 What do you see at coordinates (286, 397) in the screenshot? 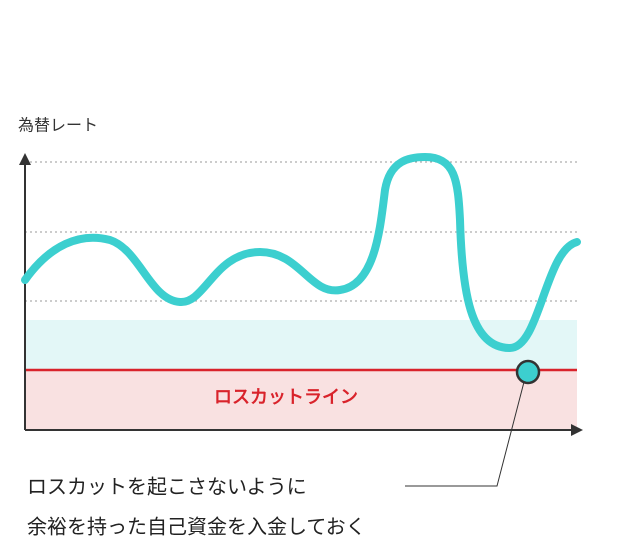
I see `loss-cut-label: ロスカットライン` at bounding box center [286, 397].